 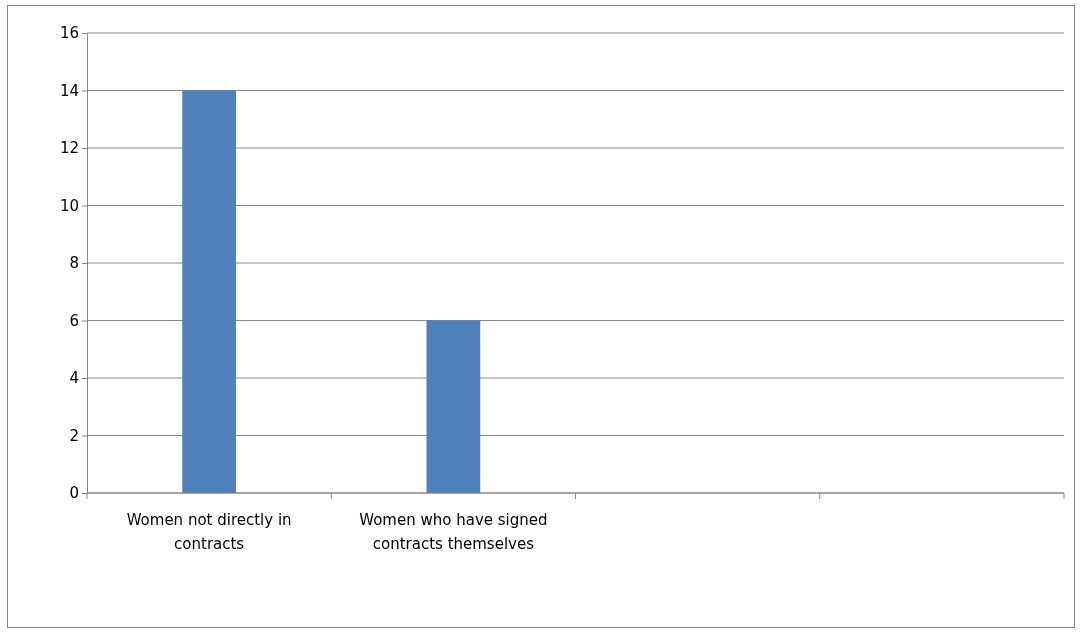 I want to click on x-tick-label: Women not directly in contracts, so click(x=209, y=532).